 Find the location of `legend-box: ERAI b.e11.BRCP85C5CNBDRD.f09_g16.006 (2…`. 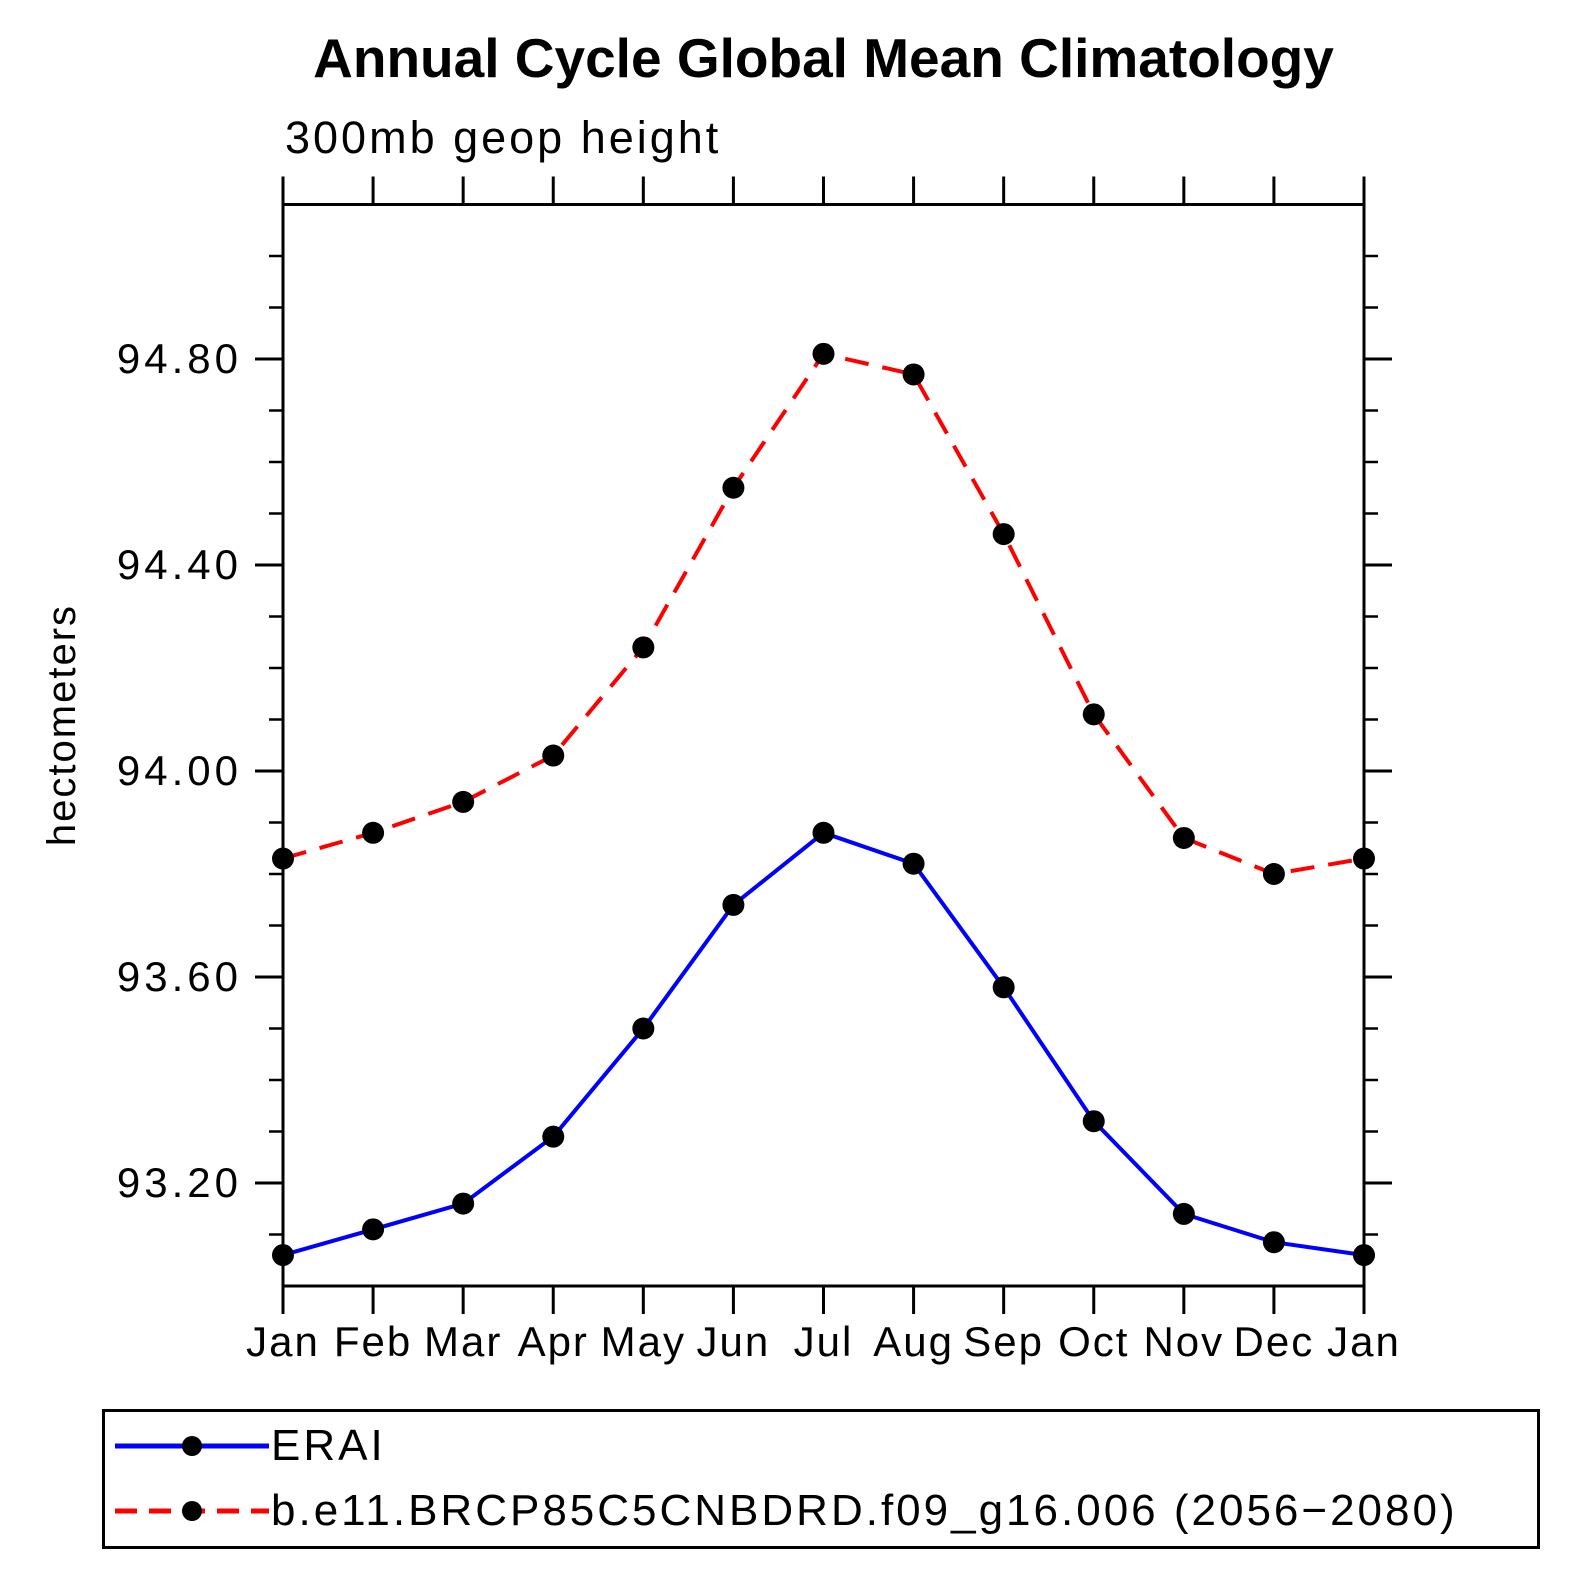

legend-box: ERAI b.e11.BRCP85C5CNBDRD.f09_g16.006 (2… is located at coordinates (821, 1479).